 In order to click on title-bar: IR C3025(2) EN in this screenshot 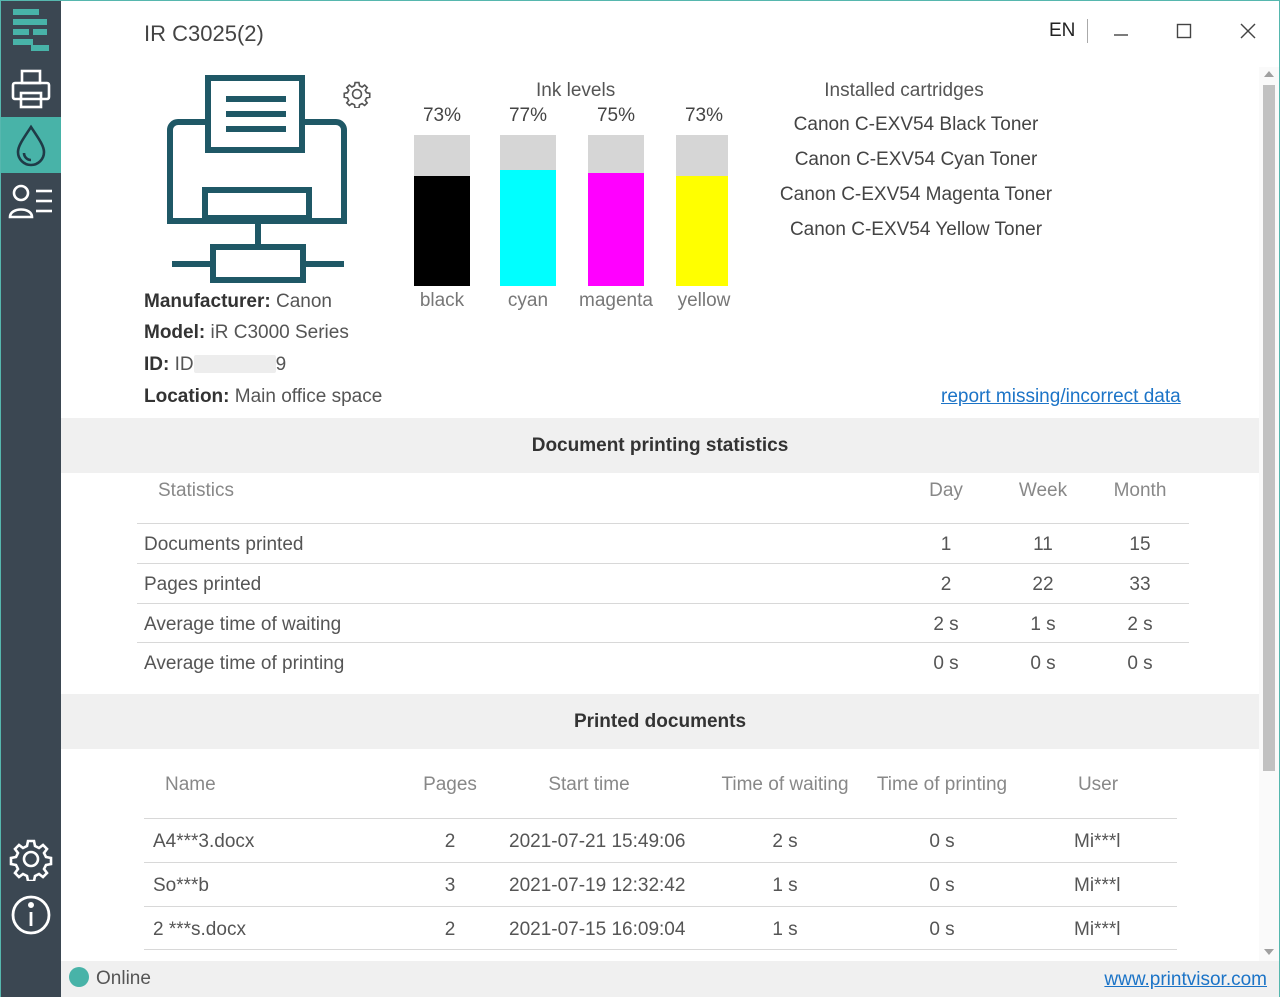, I will do `click(670, 31)`.